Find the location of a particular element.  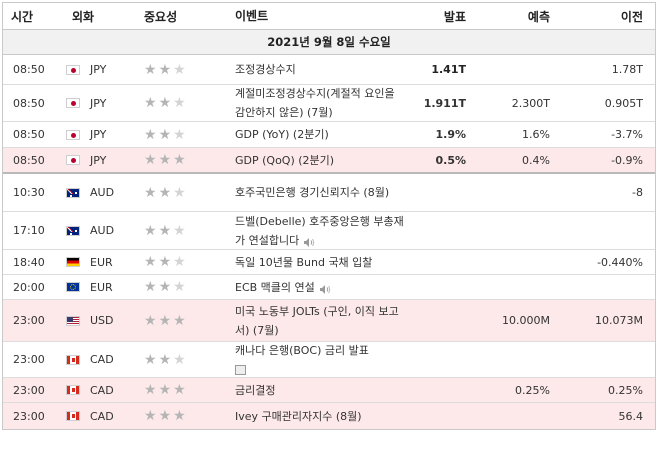

event-row: 08:50 JPY ★ ★ ★ GDP (YoY) (2분기) 1.9% 1.6% -3.7% is located at coordinates (329, 135).